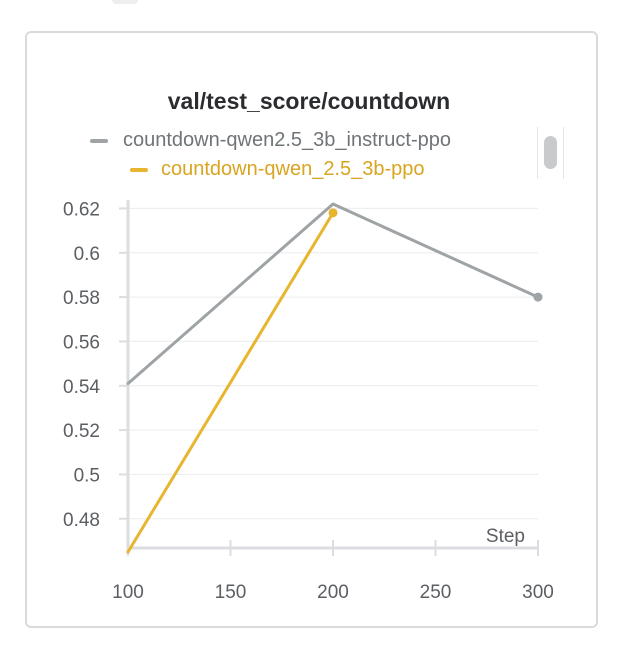  What do you see at coordinates (505, 536) in the screenshot?
I see `x-axis-title: Step` at bounding box center [505, 536].